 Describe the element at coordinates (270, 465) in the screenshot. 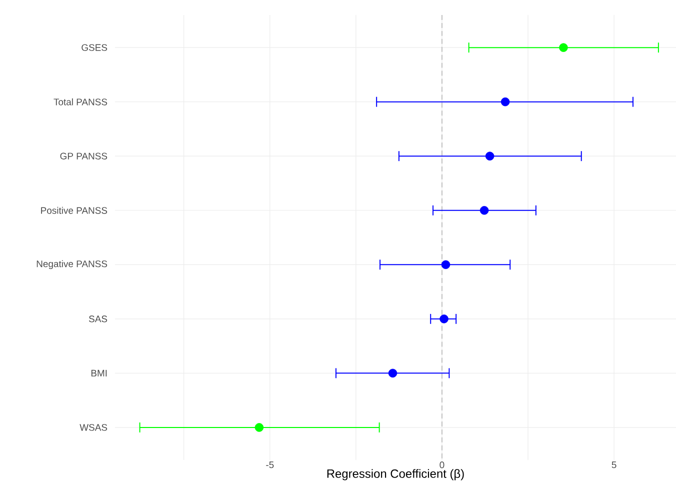

I see `x-tick-label: -5` at that location.